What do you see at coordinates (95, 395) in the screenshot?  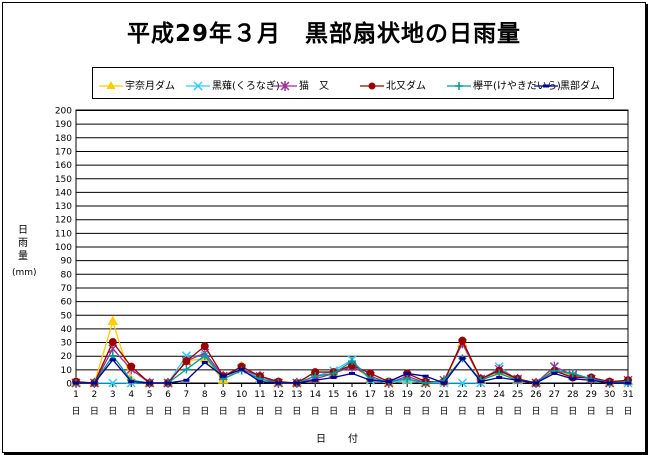 I see `x-tick-label: 2` at bounding box center [95, 395].